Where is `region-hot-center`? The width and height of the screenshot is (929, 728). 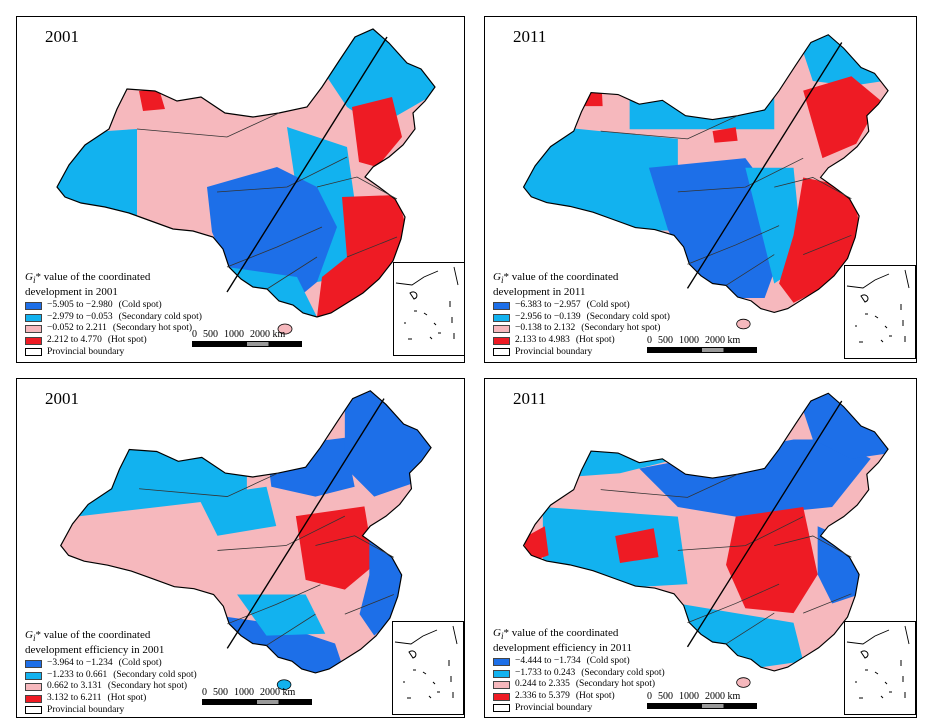
region-hot-center is located at coordinates (335, 548).